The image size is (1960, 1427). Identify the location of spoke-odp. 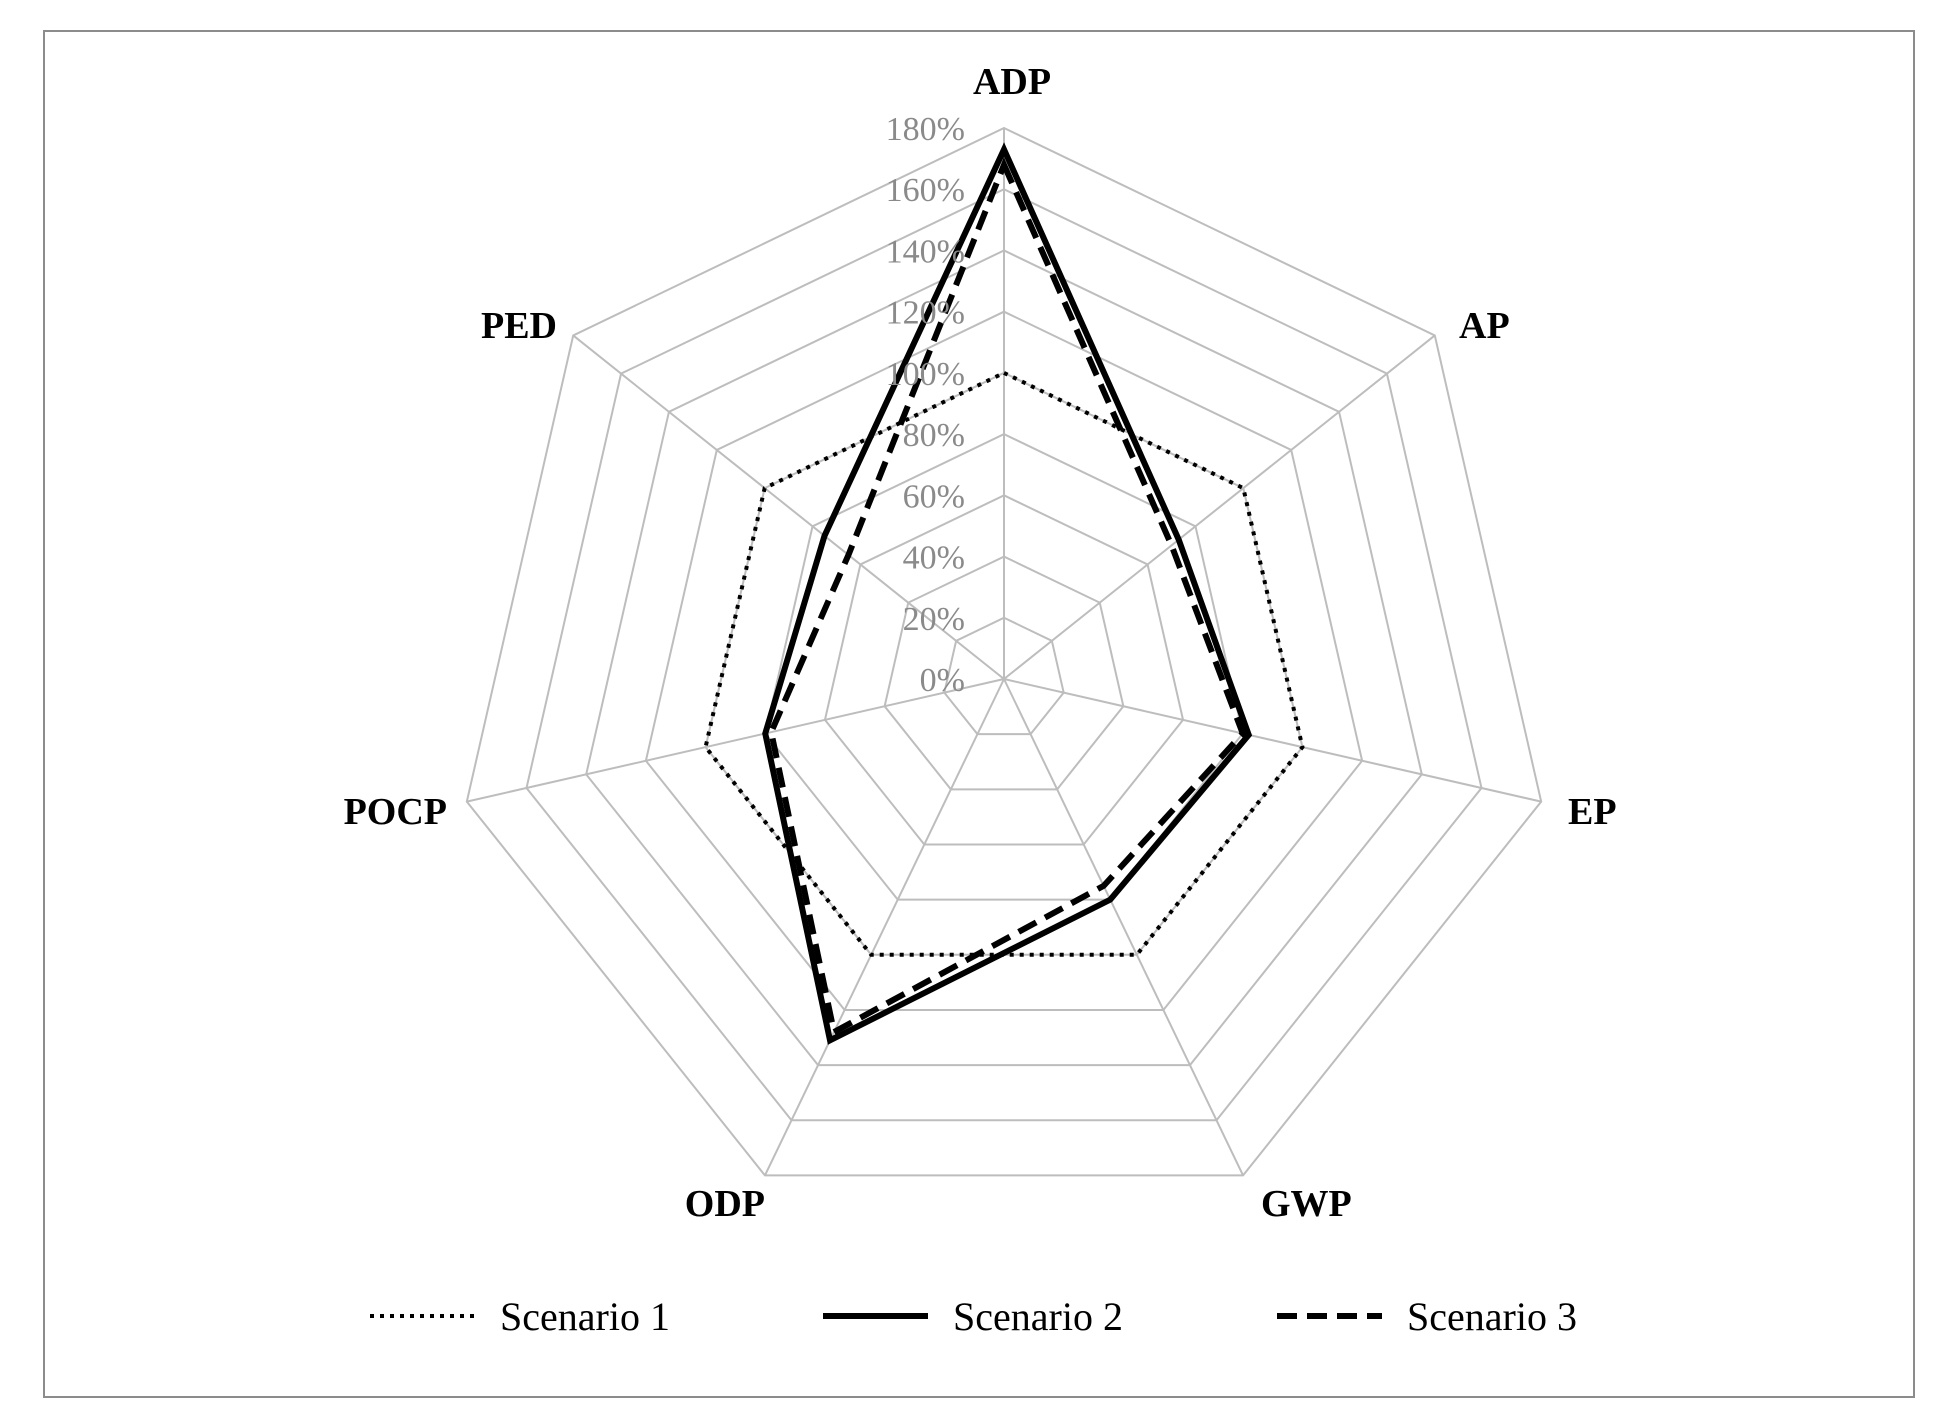
(884, 927).